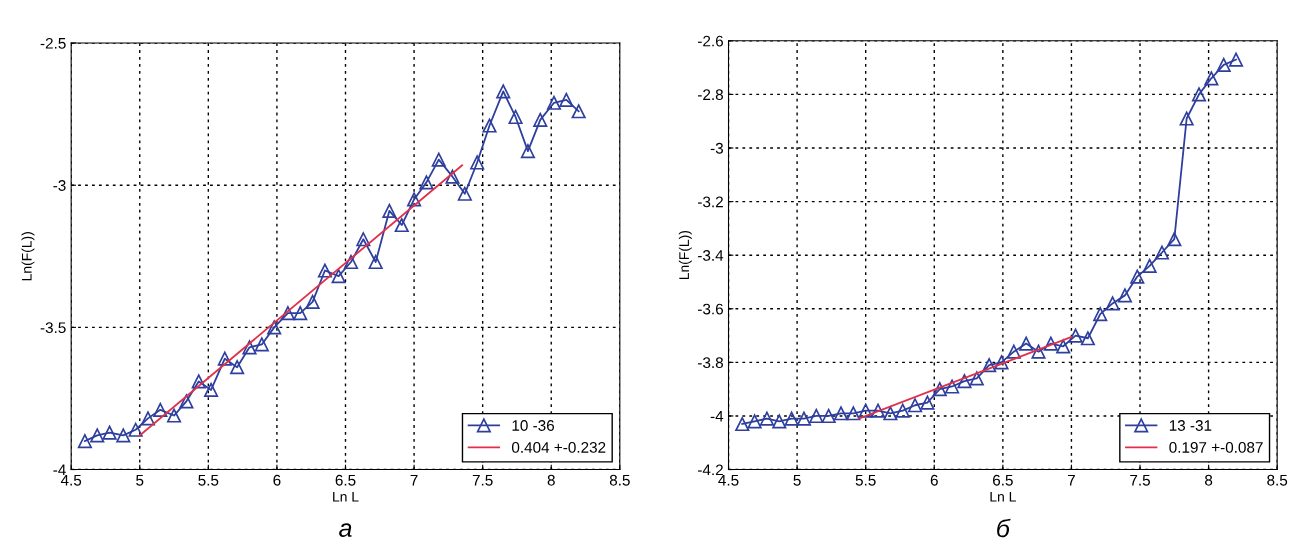 The width and height of the screenshot is (1294, 559). What do you see at coordinates (558, 447) in the screenshot?
I see `legend-label: 0.404 +-0.232` at bounding box center [558, 447].